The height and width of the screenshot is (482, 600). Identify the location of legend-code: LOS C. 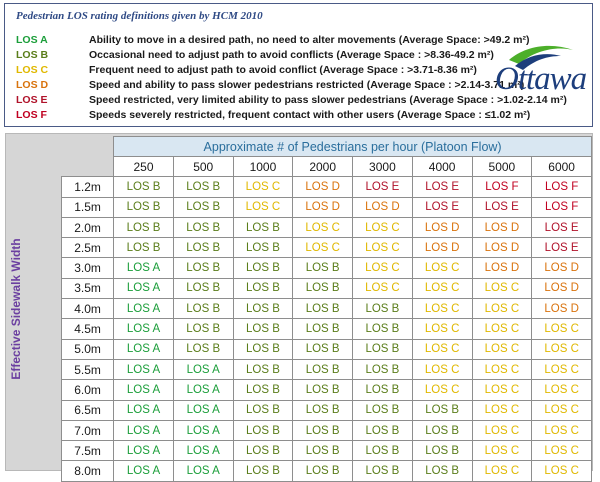
(32, 70).